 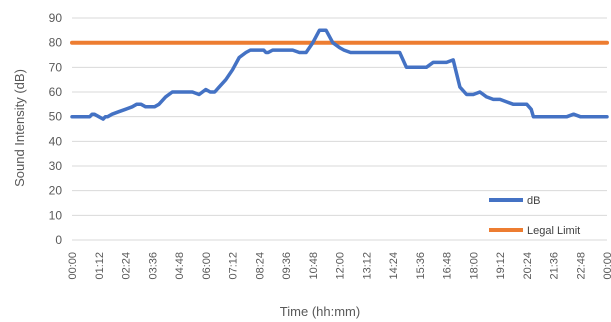 What do you see at coordinates (287, 266) in the screenshot?
I see `x-tick-label: 09:36` at bounding box center [287, 266].